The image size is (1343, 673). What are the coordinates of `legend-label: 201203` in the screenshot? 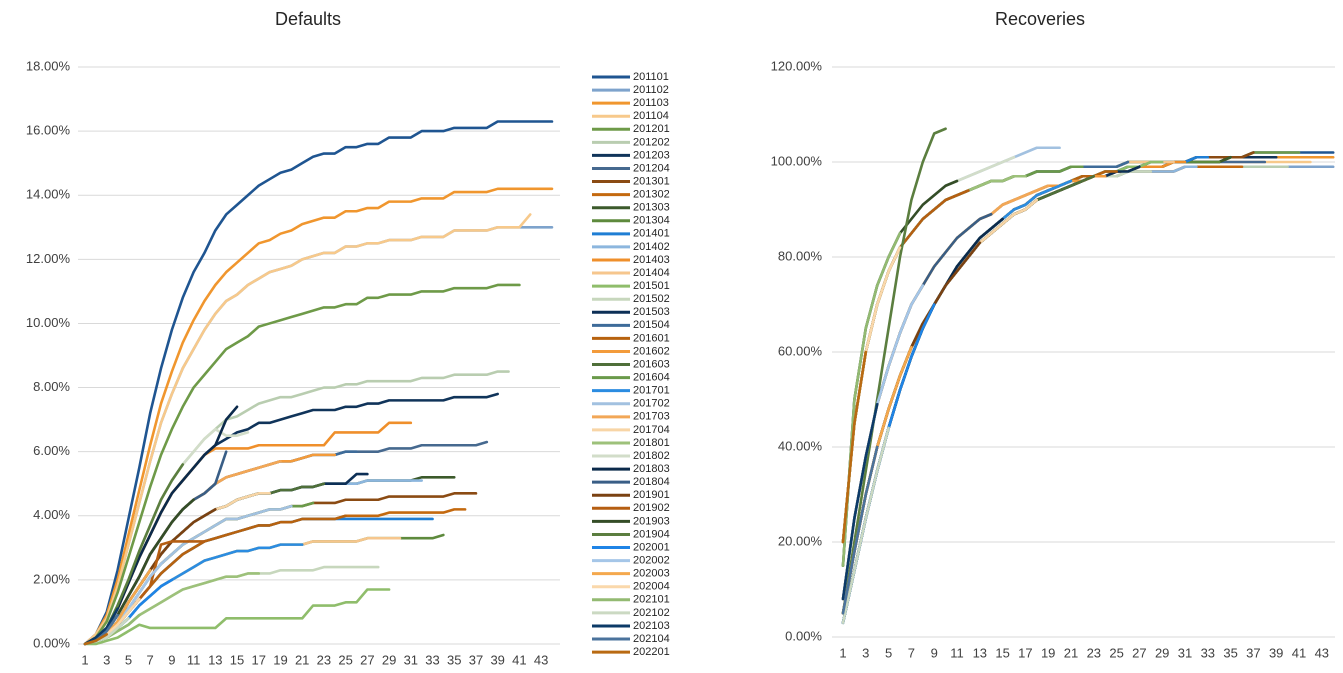 It's located at (651, 155).